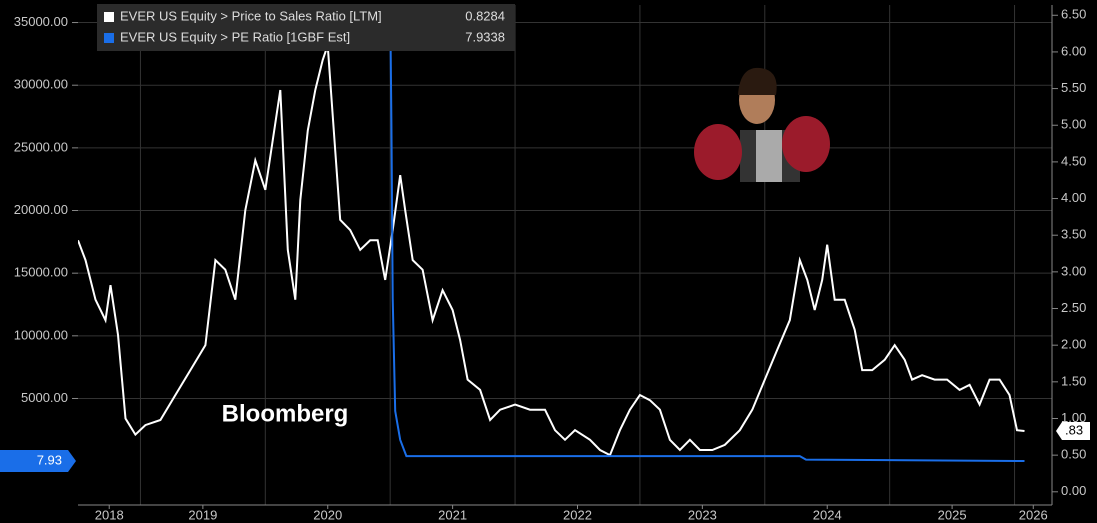 This screenshot has height=523, width=1097. I want to click on y2-tick-label: 4.50, so click(1073, 160).